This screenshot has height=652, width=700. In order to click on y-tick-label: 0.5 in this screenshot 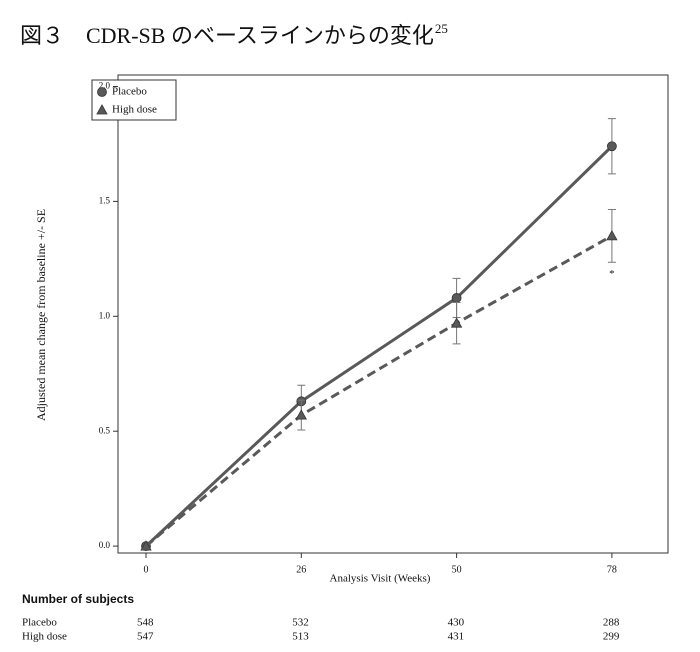, I will do `click(105, 430)`.